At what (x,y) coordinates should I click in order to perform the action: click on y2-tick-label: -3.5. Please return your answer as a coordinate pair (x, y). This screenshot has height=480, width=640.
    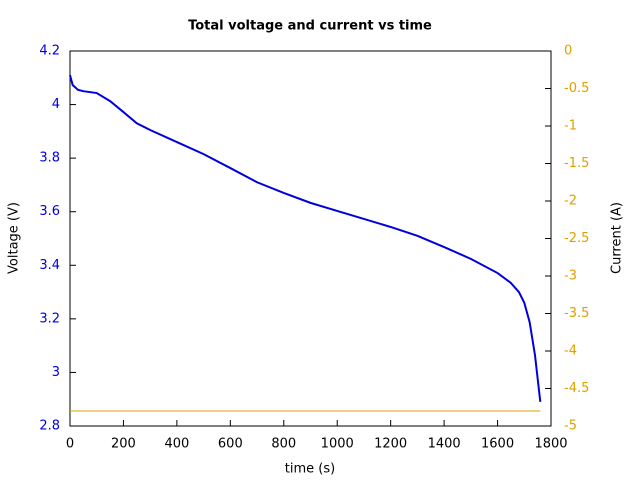
    Looking at the image, I should click on (576, 313).